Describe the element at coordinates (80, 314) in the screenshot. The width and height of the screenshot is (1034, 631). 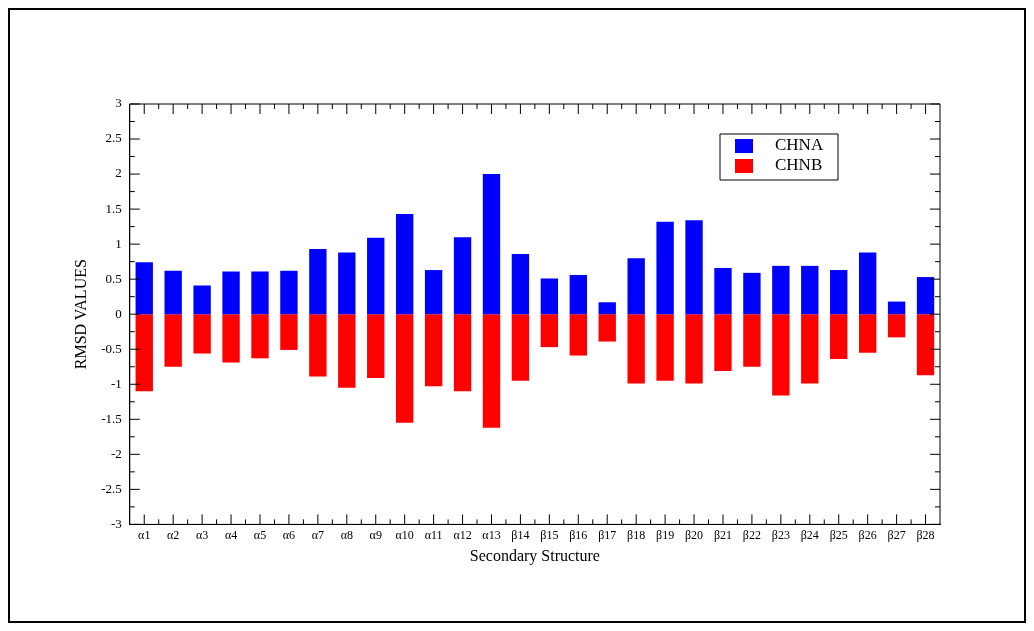
I see `y-axis-title: RMSD VALUES` at that location.